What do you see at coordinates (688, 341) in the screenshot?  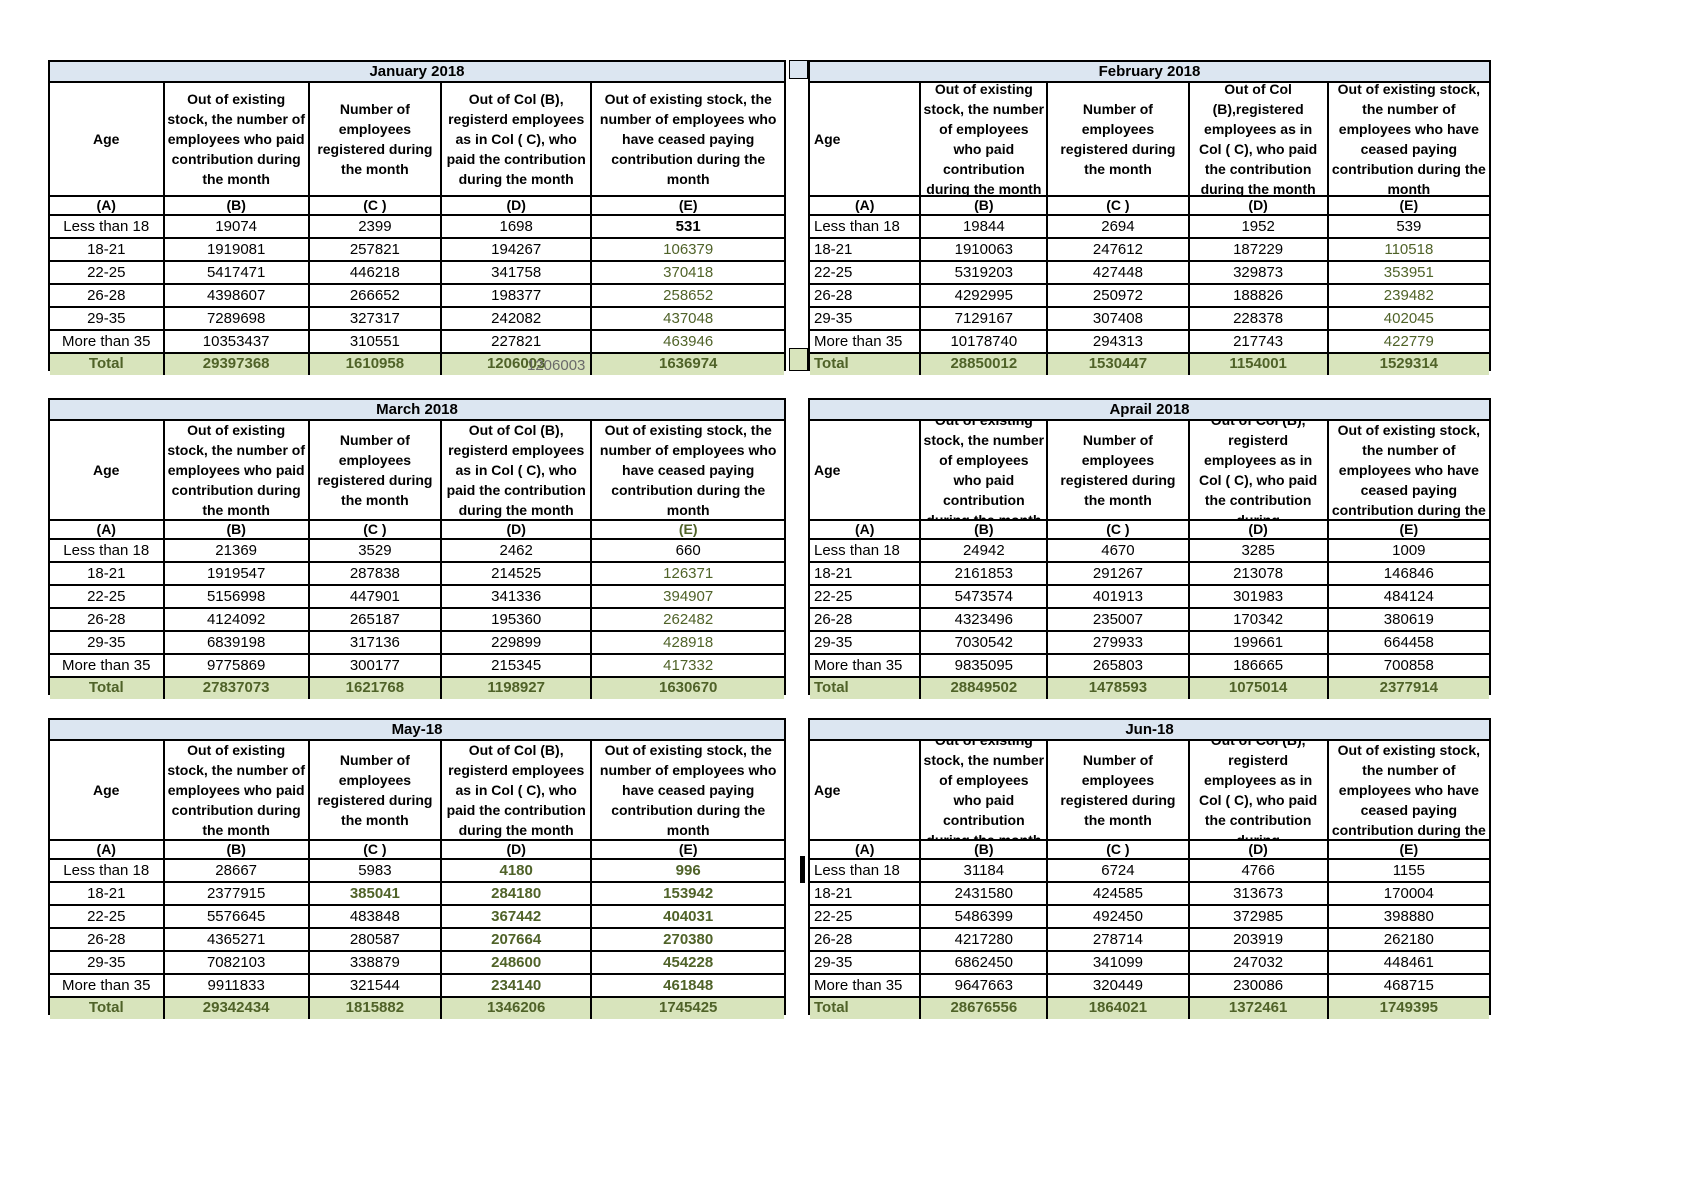 I see `value-cell: 463946` at bounding box center [688, 341].